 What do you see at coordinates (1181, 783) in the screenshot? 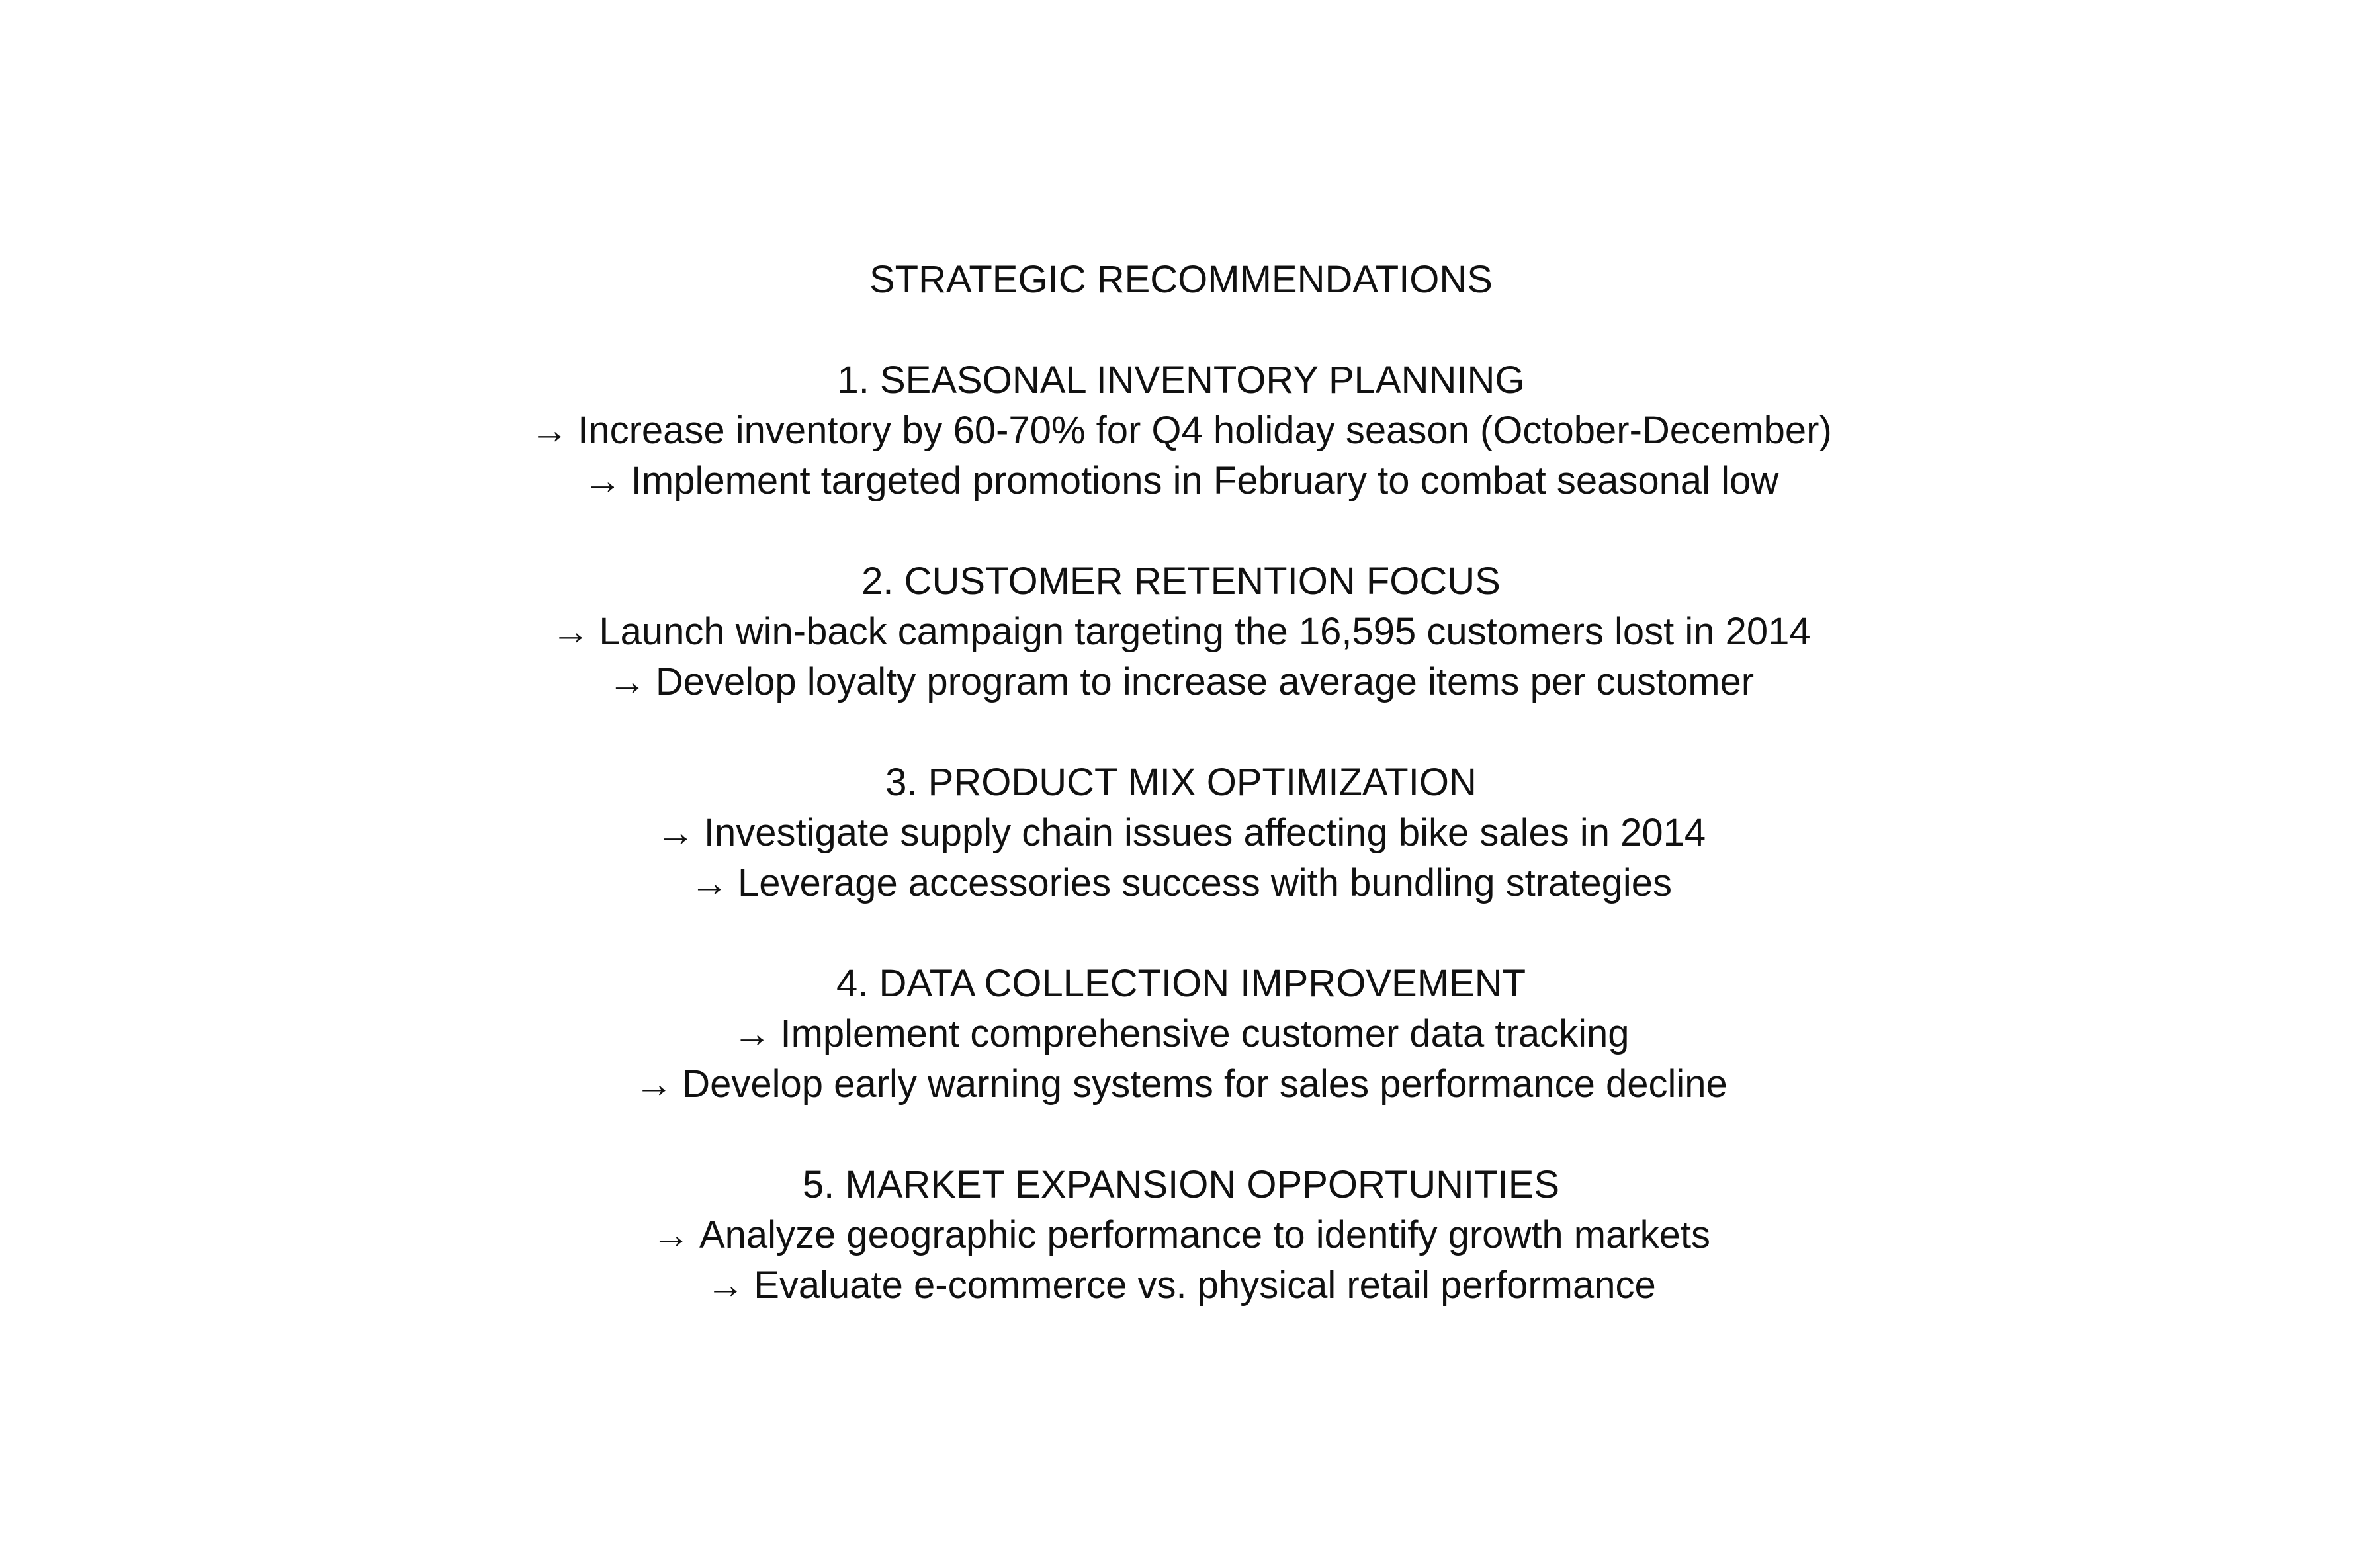
I see `section-heading: 3. PRODUCT MIX OPTIMIZATION` at bounding box center [1181, 783].